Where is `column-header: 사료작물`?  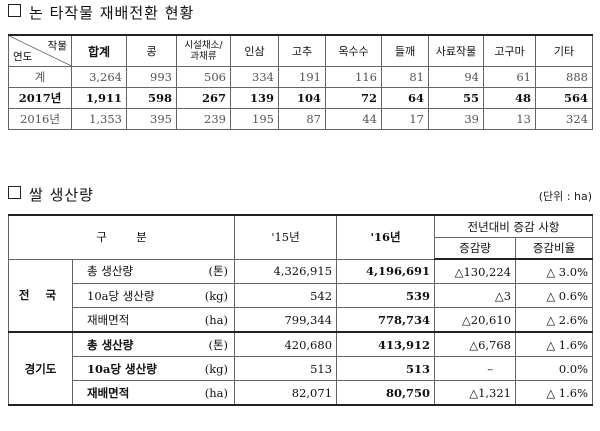
column-header: 사료작물 is located at coordinates (456, 50).